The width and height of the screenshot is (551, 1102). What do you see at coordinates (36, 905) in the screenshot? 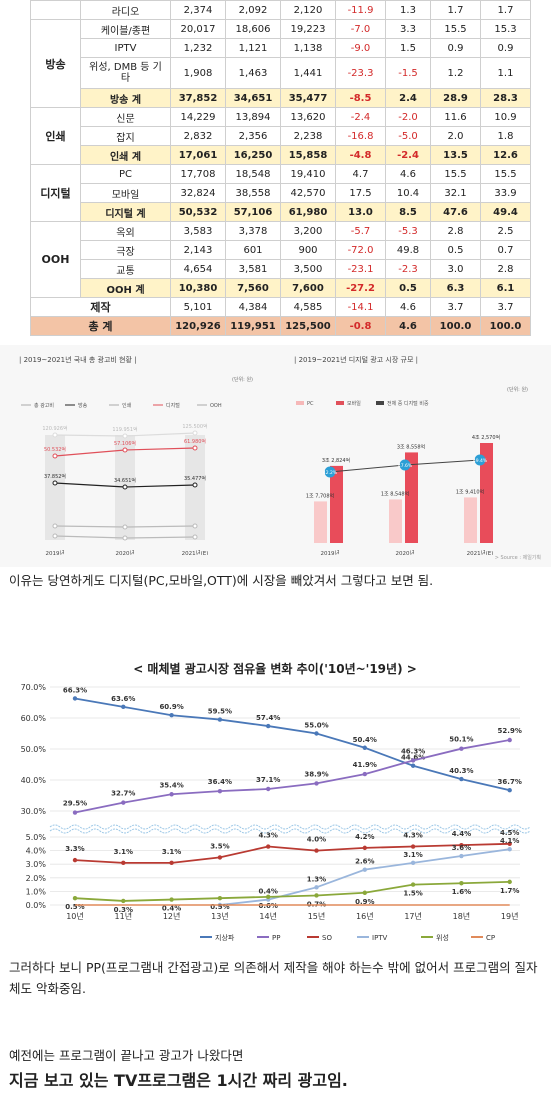
I see `lower-tick-label: 0.0%` at bounding box center [36, 905].